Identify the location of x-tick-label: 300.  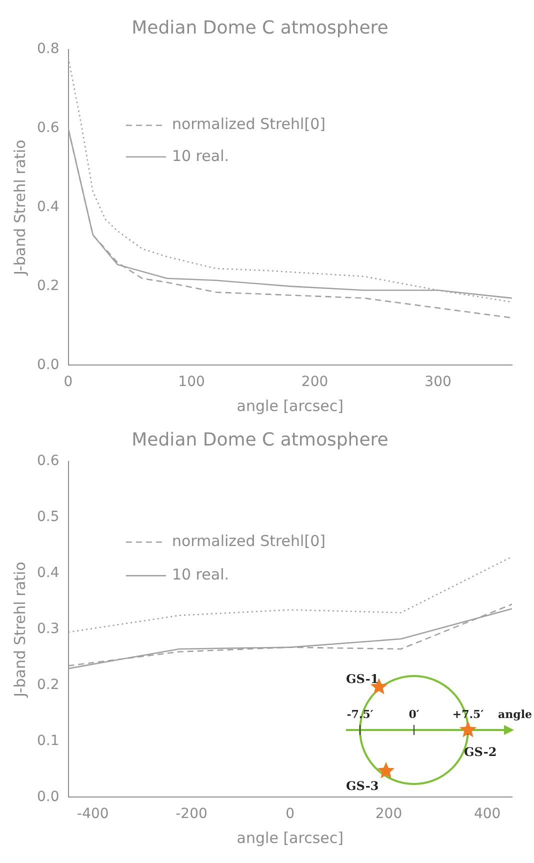
(438, 382).